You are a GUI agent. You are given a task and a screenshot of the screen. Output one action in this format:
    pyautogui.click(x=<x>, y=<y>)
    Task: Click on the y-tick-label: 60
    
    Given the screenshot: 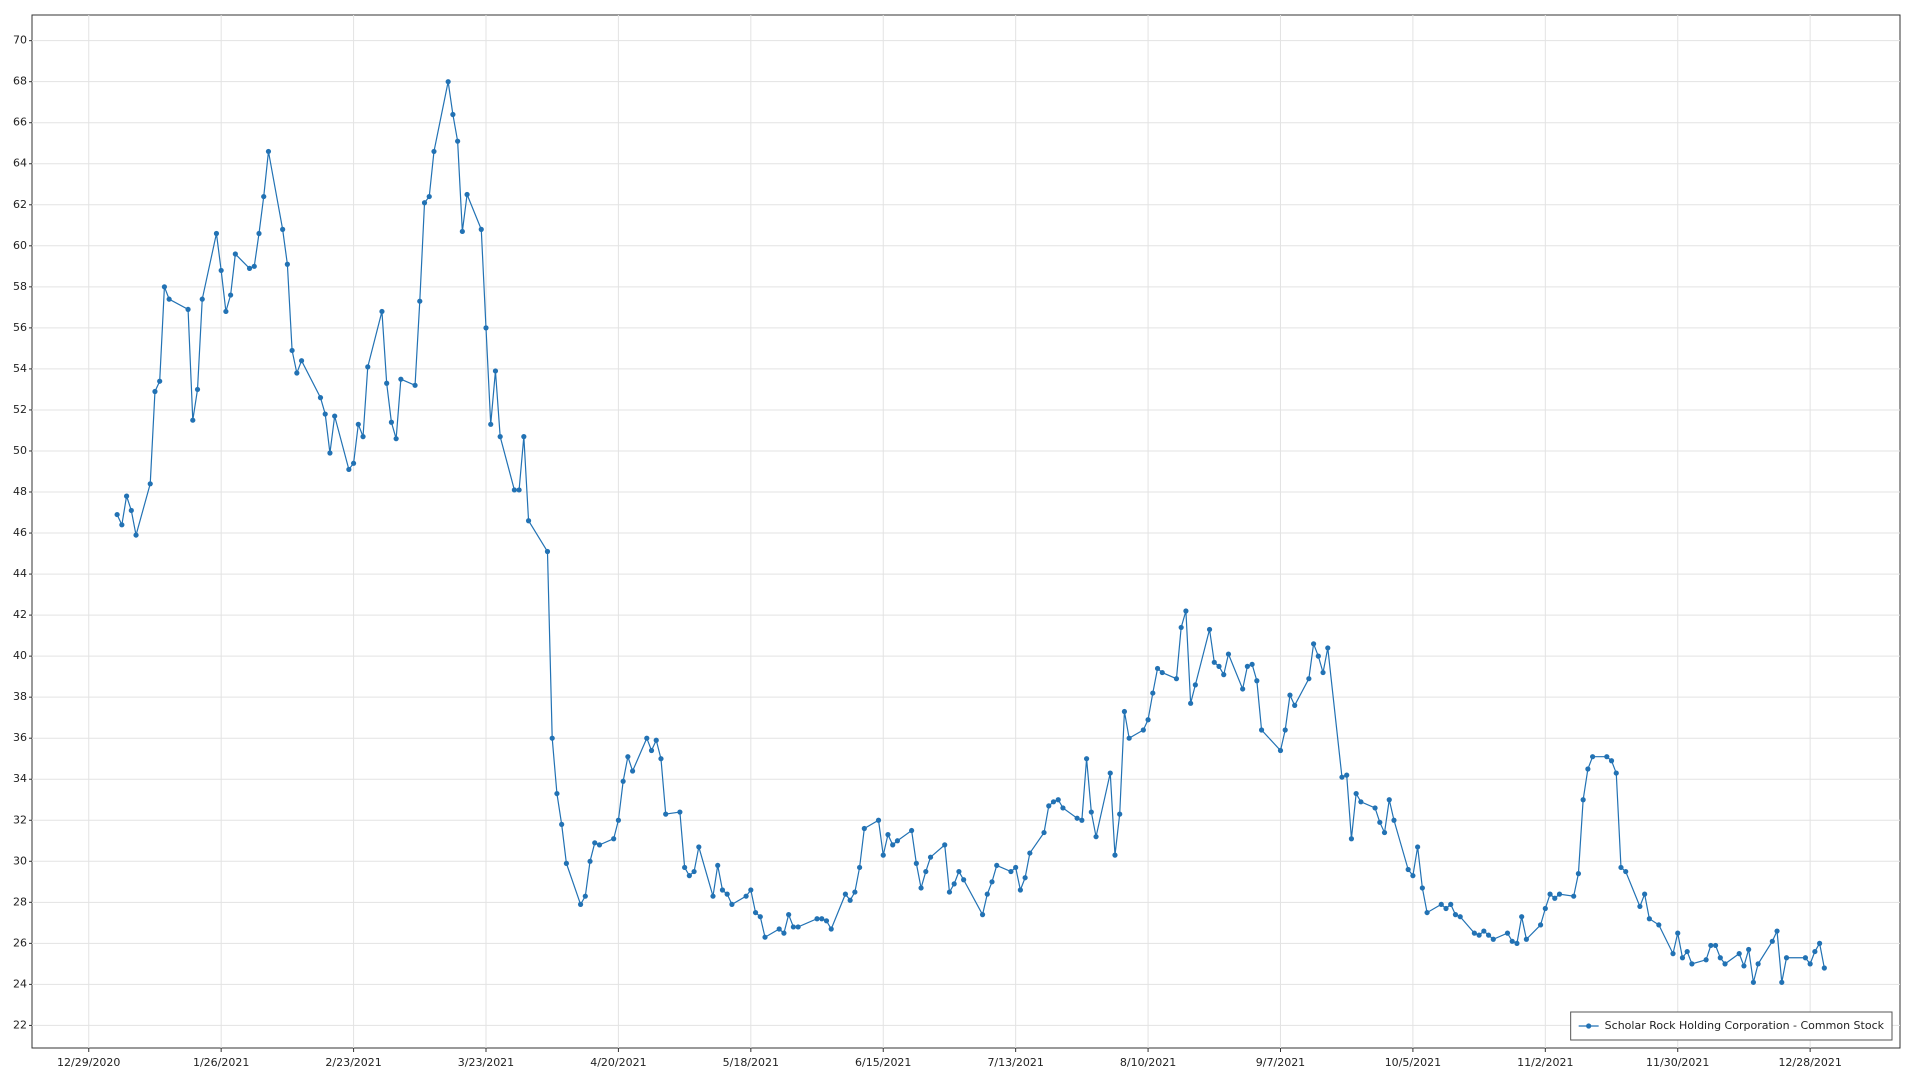 What is the action you would take?
    pyautogui.click(x=20, y=245)
    